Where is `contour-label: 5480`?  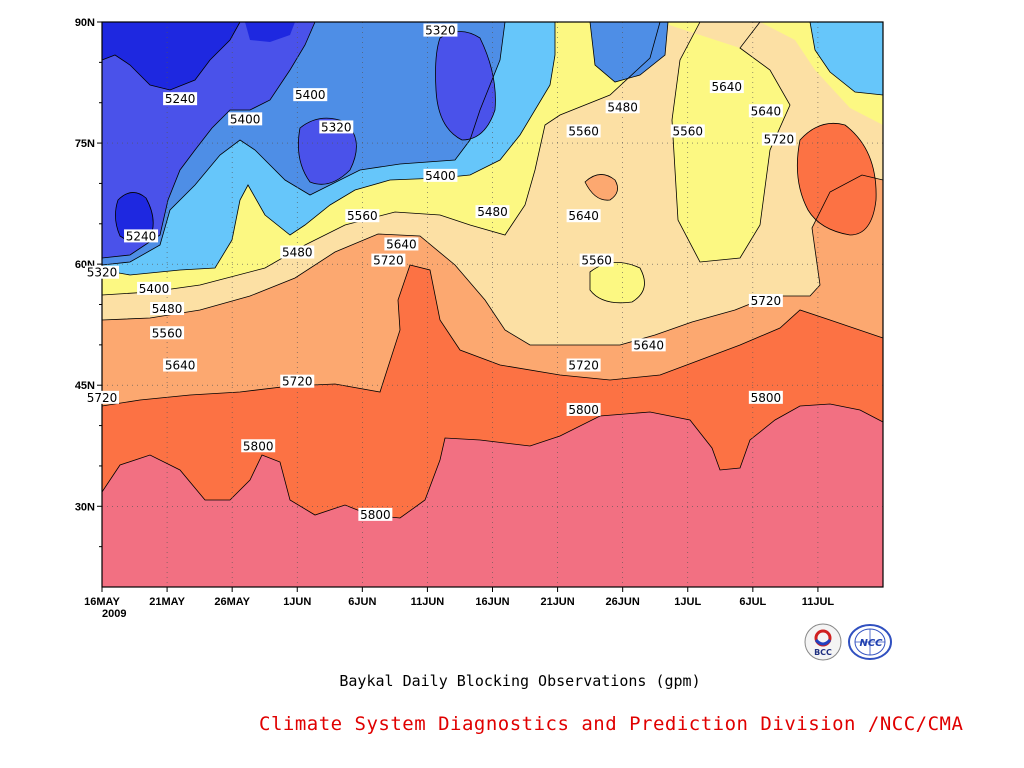
contour-label: 5480 is located at coordinates (297, 252).